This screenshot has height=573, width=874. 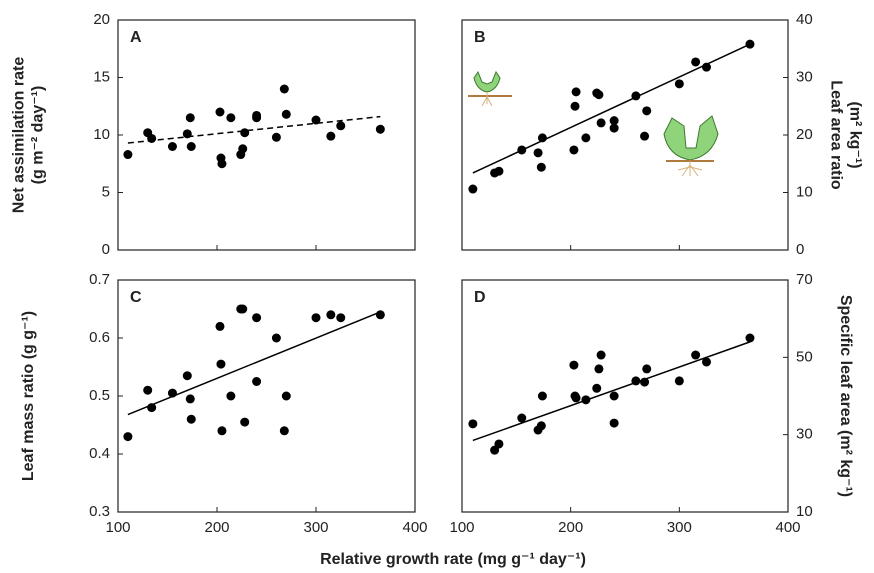 I want to click on panel-letter: D, so click(x=480, y=297).